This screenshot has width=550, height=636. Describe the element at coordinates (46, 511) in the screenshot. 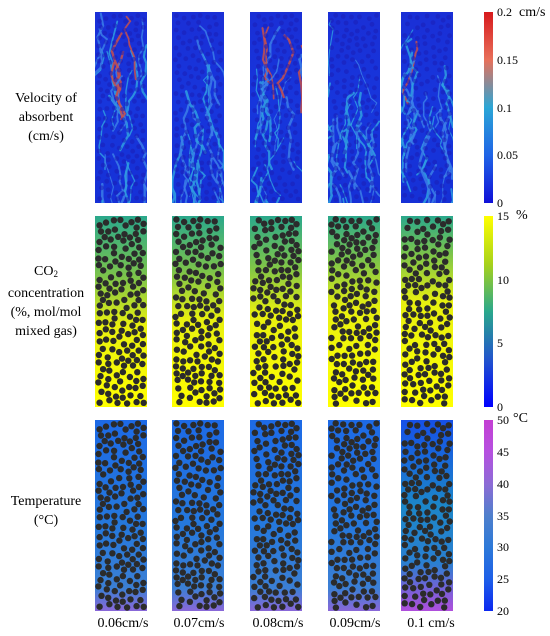

I see `row-label-temperature: Temperature (°C)` at that location.